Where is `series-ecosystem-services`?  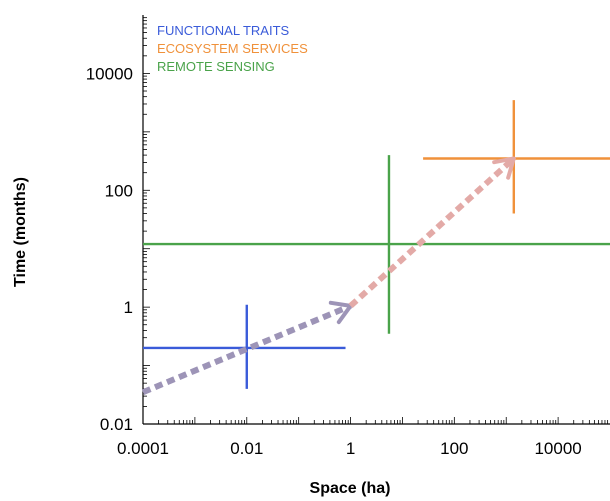
series-ecosystem-services is located at coordinates (516, 157).